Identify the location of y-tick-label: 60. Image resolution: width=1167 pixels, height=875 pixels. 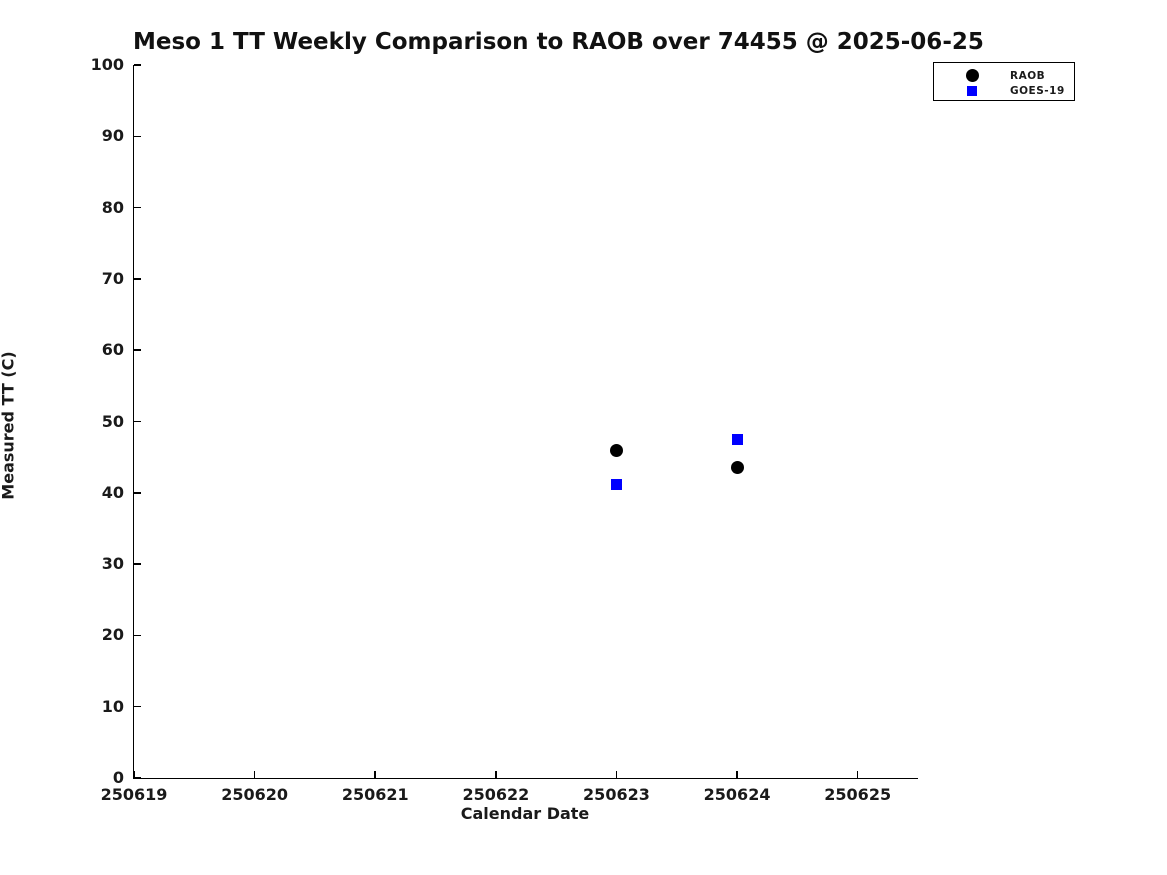
(112, 350).